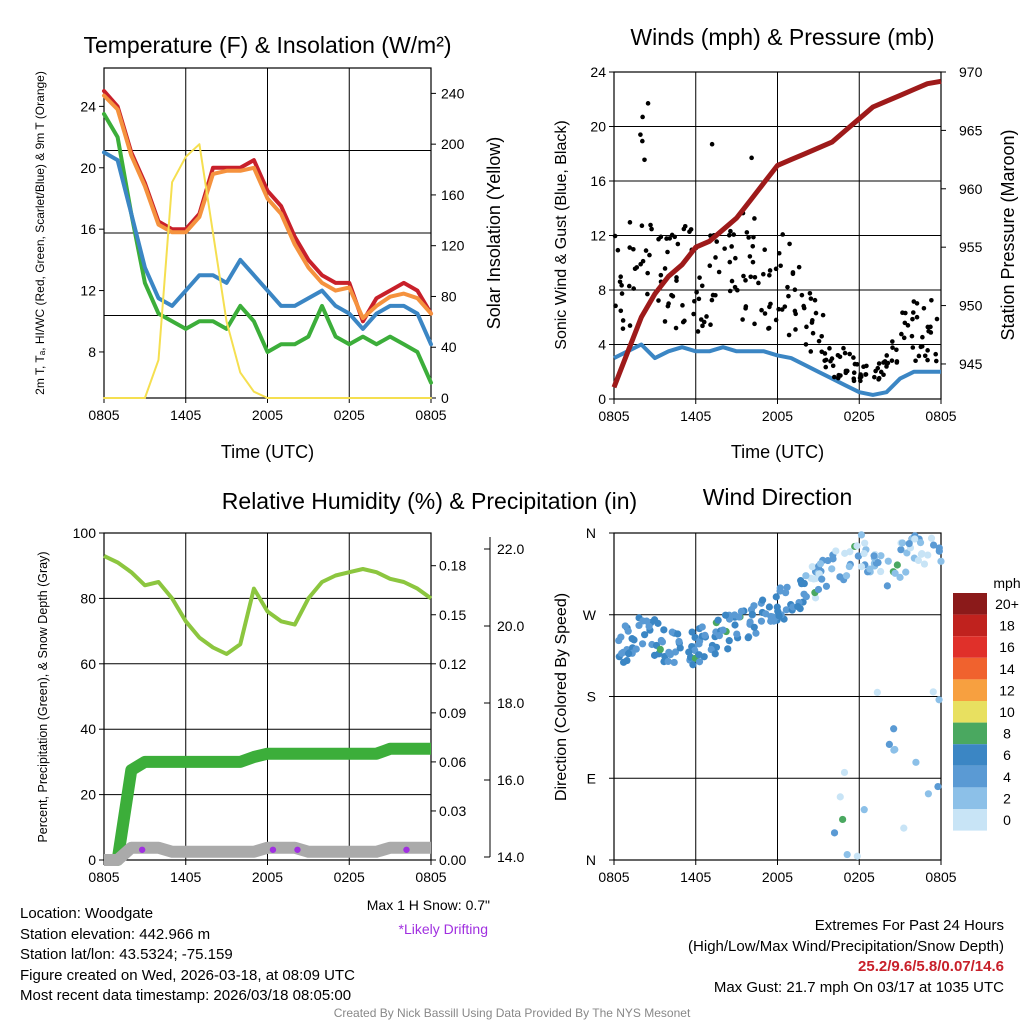 This screenshot has height=1024, width=1024. Describe the element at coordinates (1007, 604) in the screenshot. I see `legend-label: 20+` at that location.